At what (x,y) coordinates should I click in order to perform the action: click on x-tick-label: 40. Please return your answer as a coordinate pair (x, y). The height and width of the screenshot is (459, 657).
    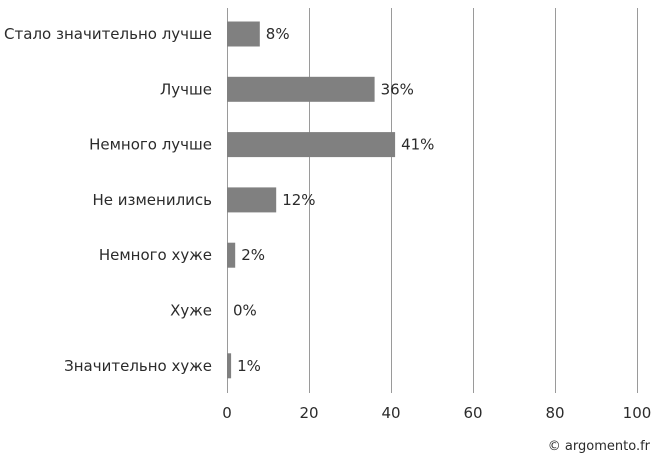
    Looking at the image, I should click on (390, 413).